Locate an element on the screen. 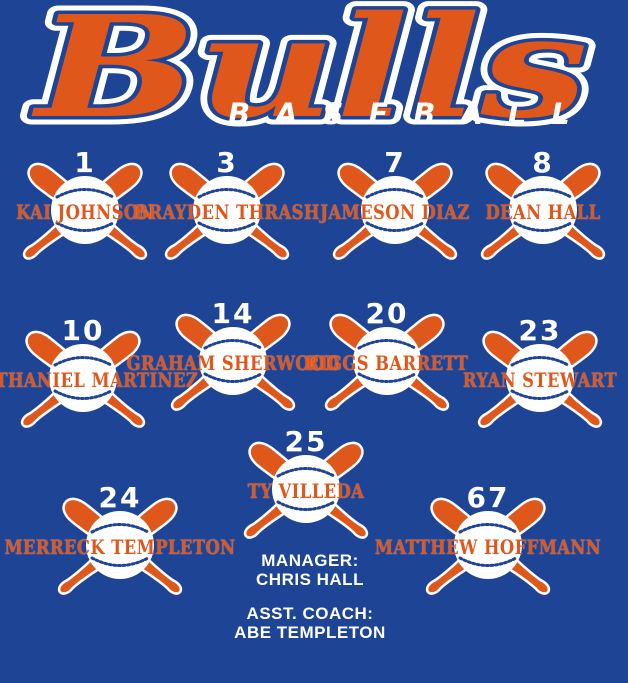 This screenshot has height=683, width=628. player-name: TY VILLEDA is located at coordinates (306, 491).